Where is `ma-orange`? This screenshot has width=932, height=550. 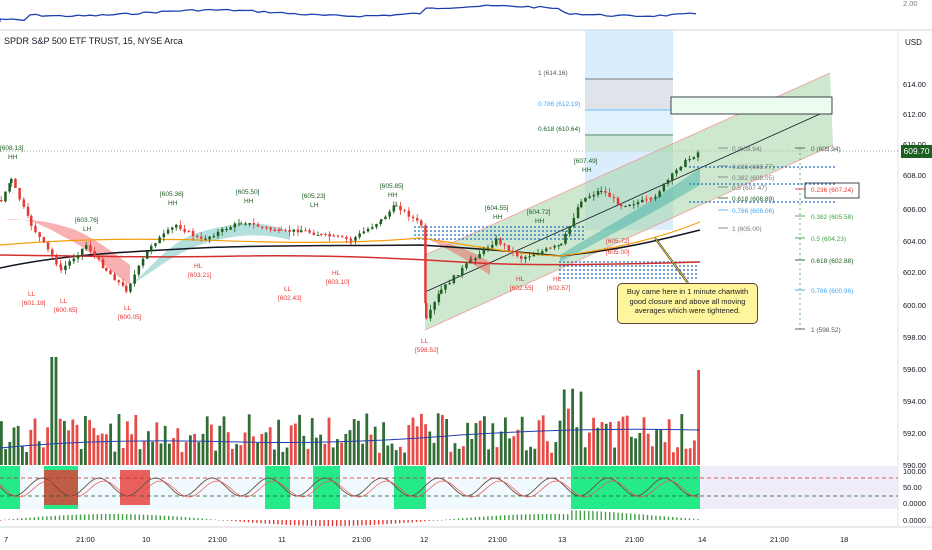 ma-orange is located at coordinates (350, 239).